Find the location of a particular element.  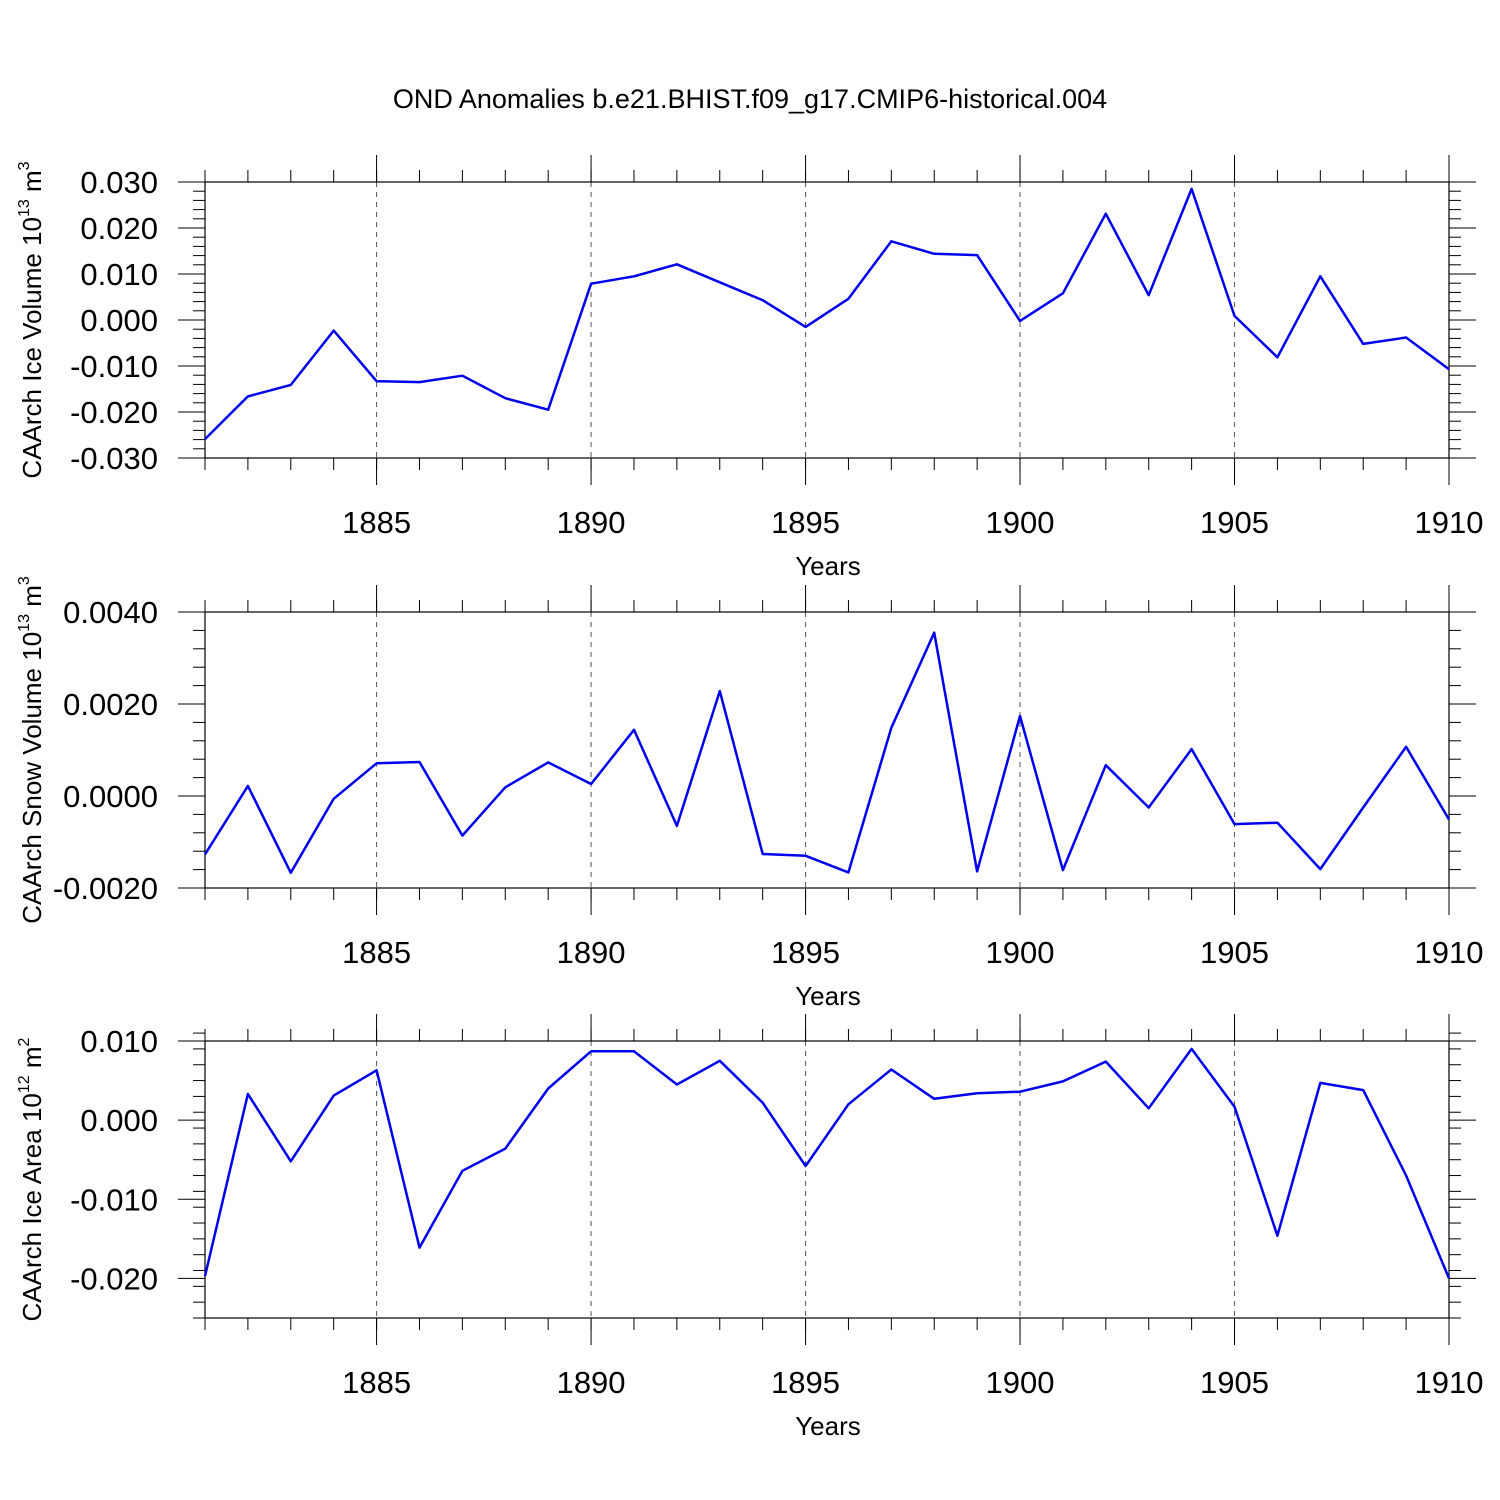

y-tick-label: 0.0000 is located at coordinates (110, 796).